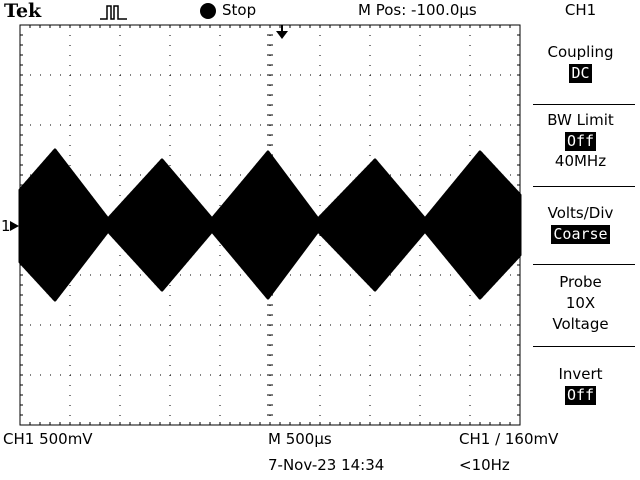 This screenshot has width=640, height=480. I want to click on bw-limit-label: BW Limit, so click(580, 120).